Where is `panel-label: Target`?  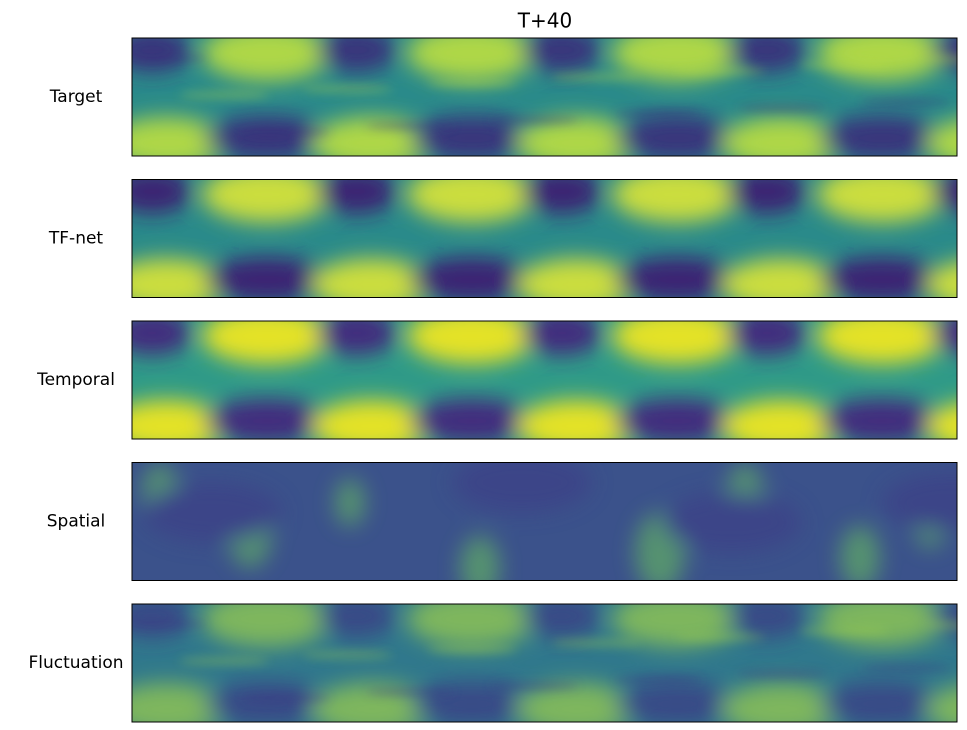
panel-label: Target is located at coordinates (76, 97).